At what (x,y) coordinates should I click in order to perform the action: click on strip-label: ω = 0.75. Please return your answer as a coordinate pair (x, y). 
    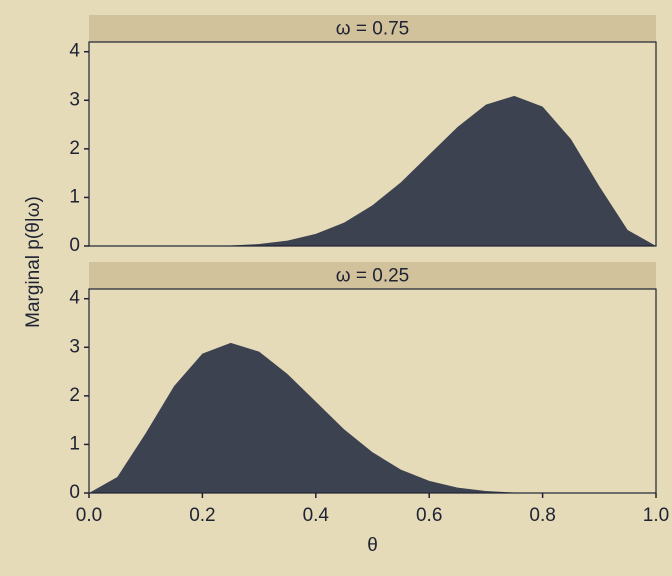
    Looking at the image, I should click on (372, 29).